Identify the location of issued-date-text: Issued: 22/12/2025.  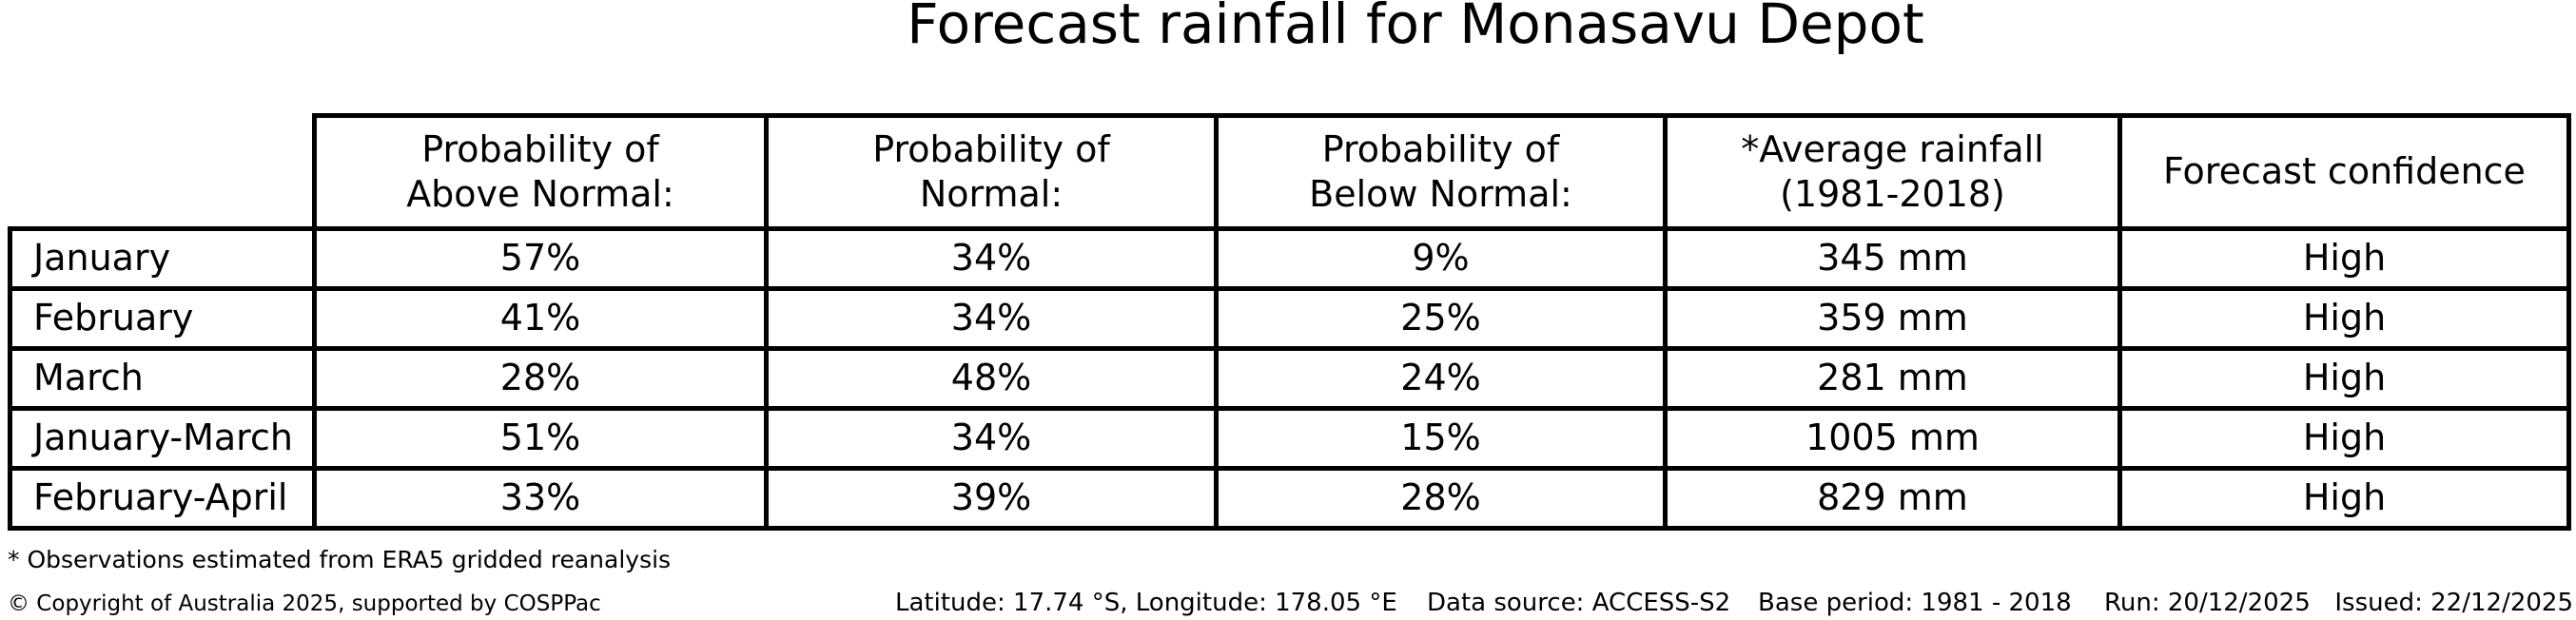
(2453, 603).